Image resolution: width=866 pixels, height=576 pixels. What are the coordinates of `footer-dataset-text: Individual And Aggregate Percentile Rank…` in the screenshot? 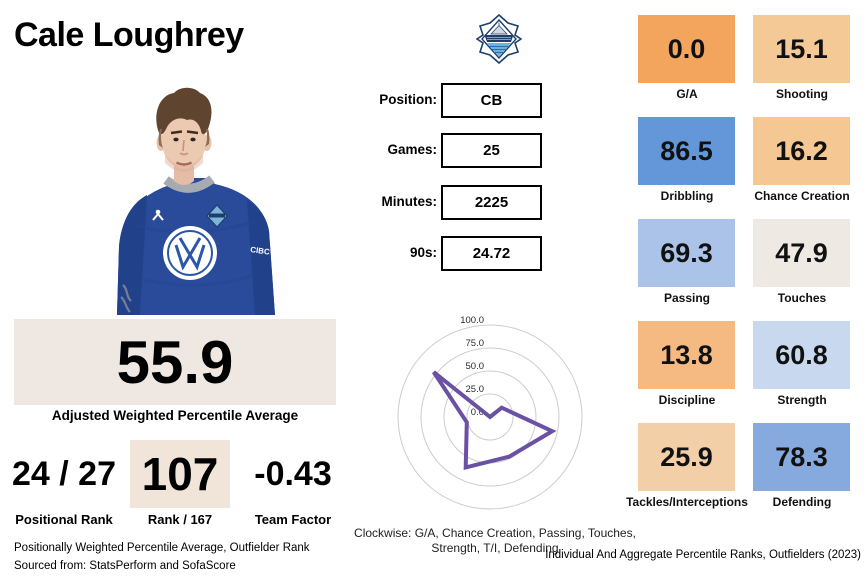 It's located at (703, 555).